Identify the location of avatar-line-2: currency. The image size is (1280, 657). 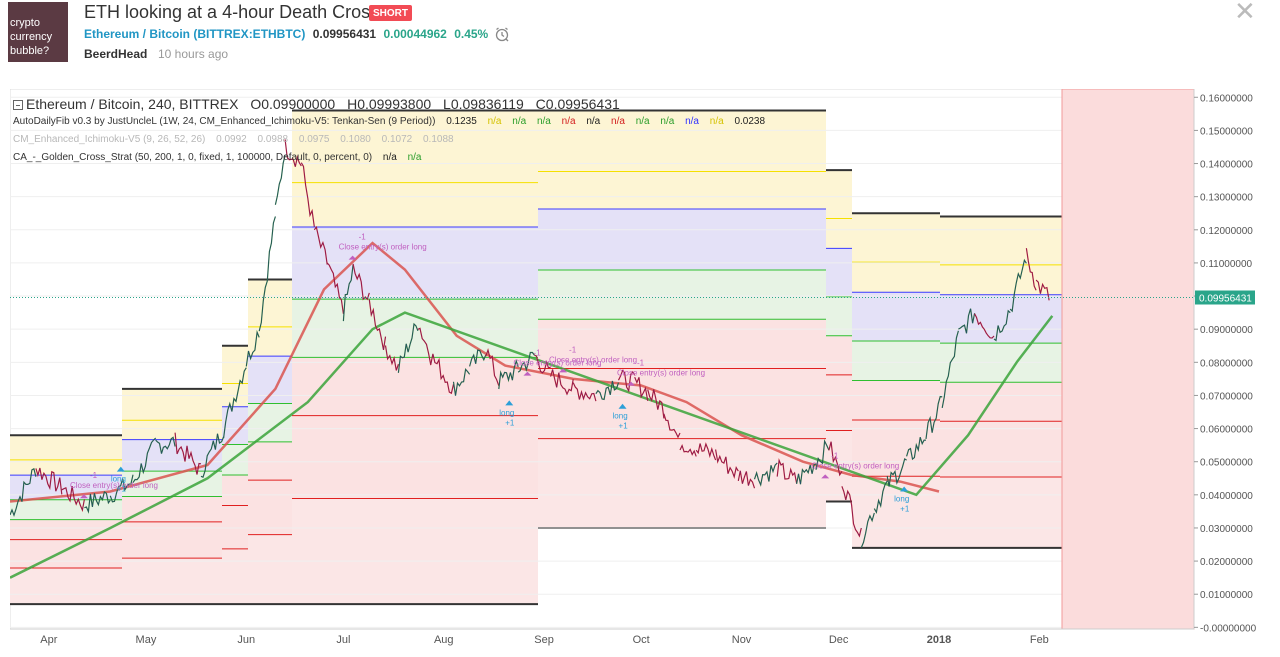
(31, 37).